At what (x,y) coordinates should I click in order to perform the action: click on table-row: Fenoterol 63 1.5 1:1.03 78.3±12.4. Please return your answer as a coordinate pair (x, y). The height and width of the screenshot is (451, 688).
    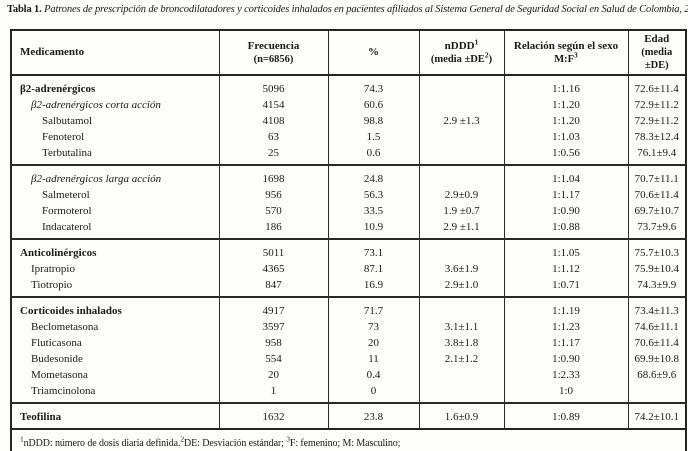
    Looking at the image, I should click on (348, 137).